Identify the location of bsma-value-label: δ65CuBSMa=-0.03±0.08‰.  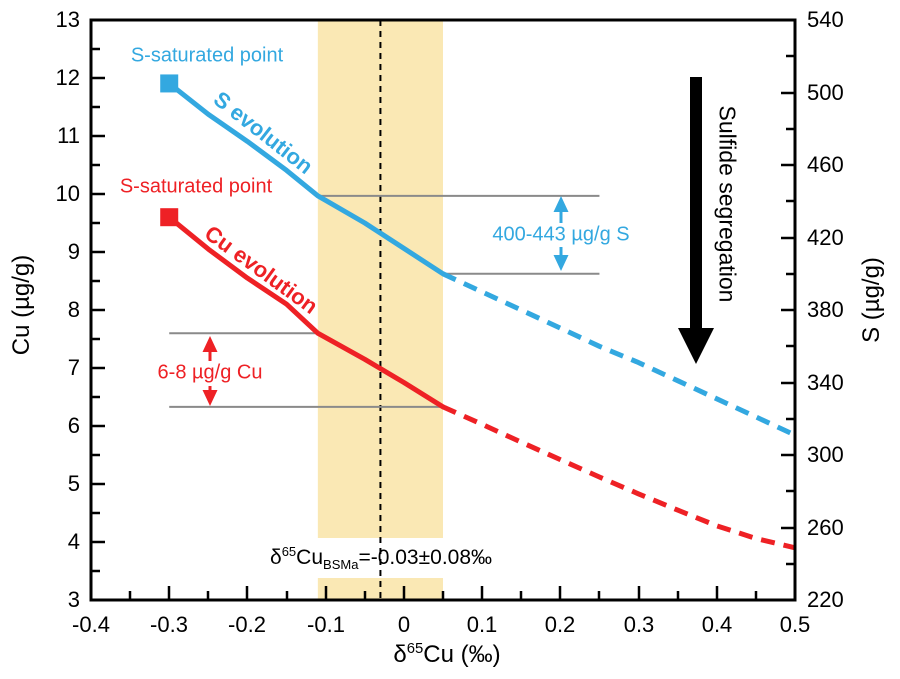
(381, 558).